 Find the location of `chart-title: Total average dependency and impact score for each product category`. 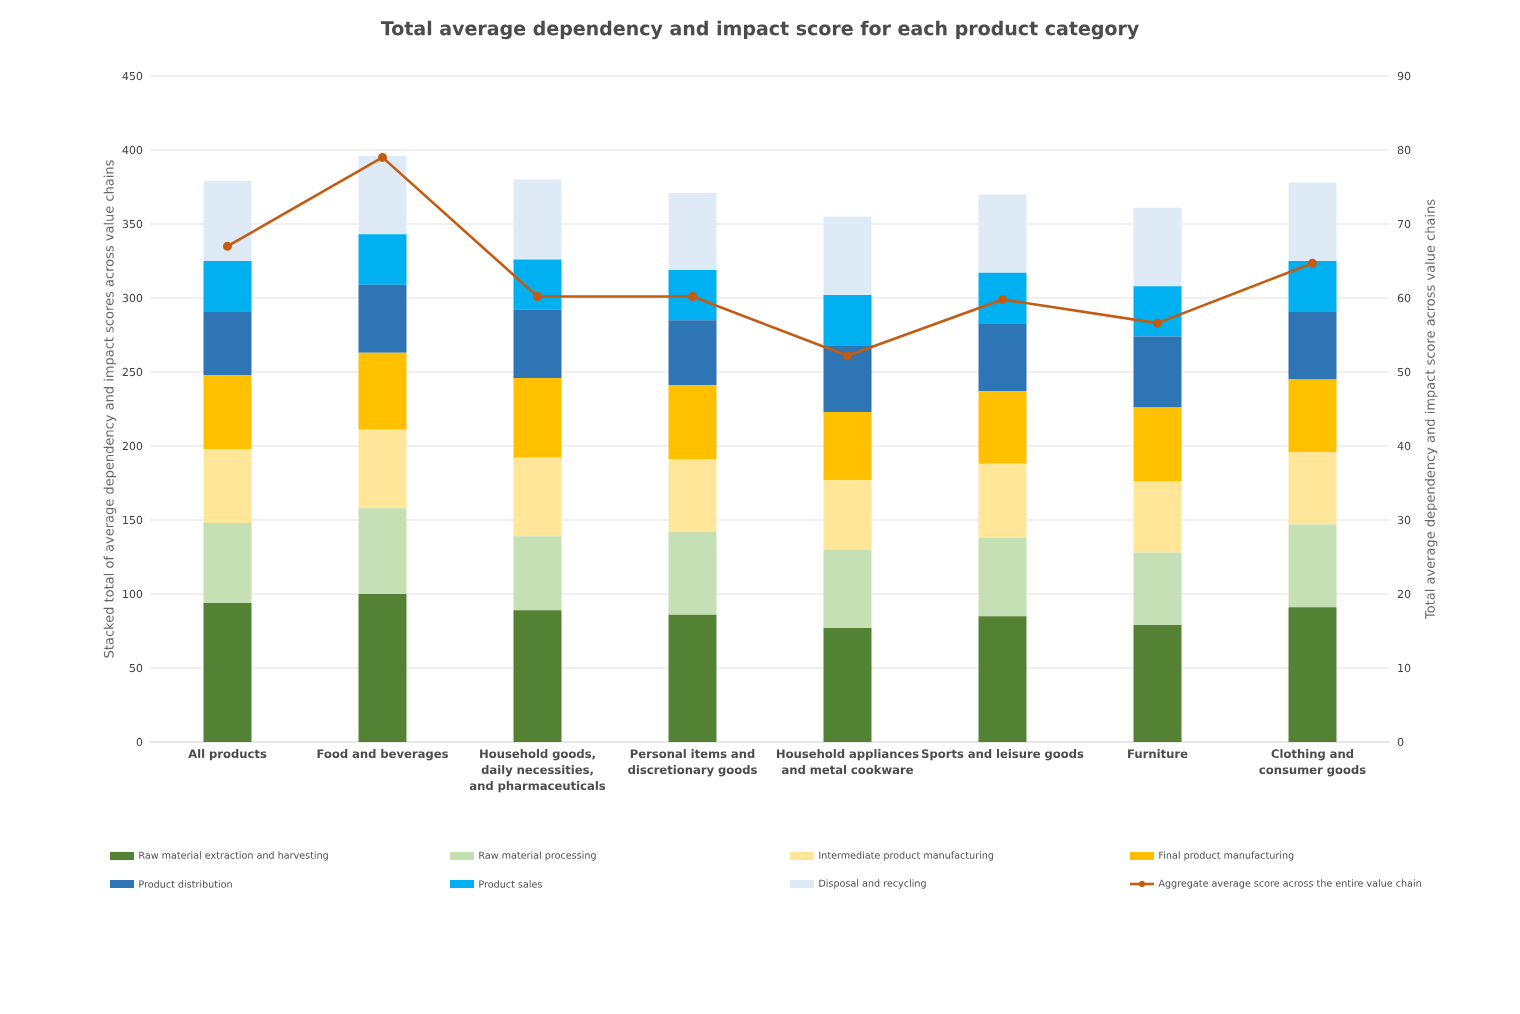

chart-title: Total average dependency and impact score for each product category is located at coordinates (759, 30).